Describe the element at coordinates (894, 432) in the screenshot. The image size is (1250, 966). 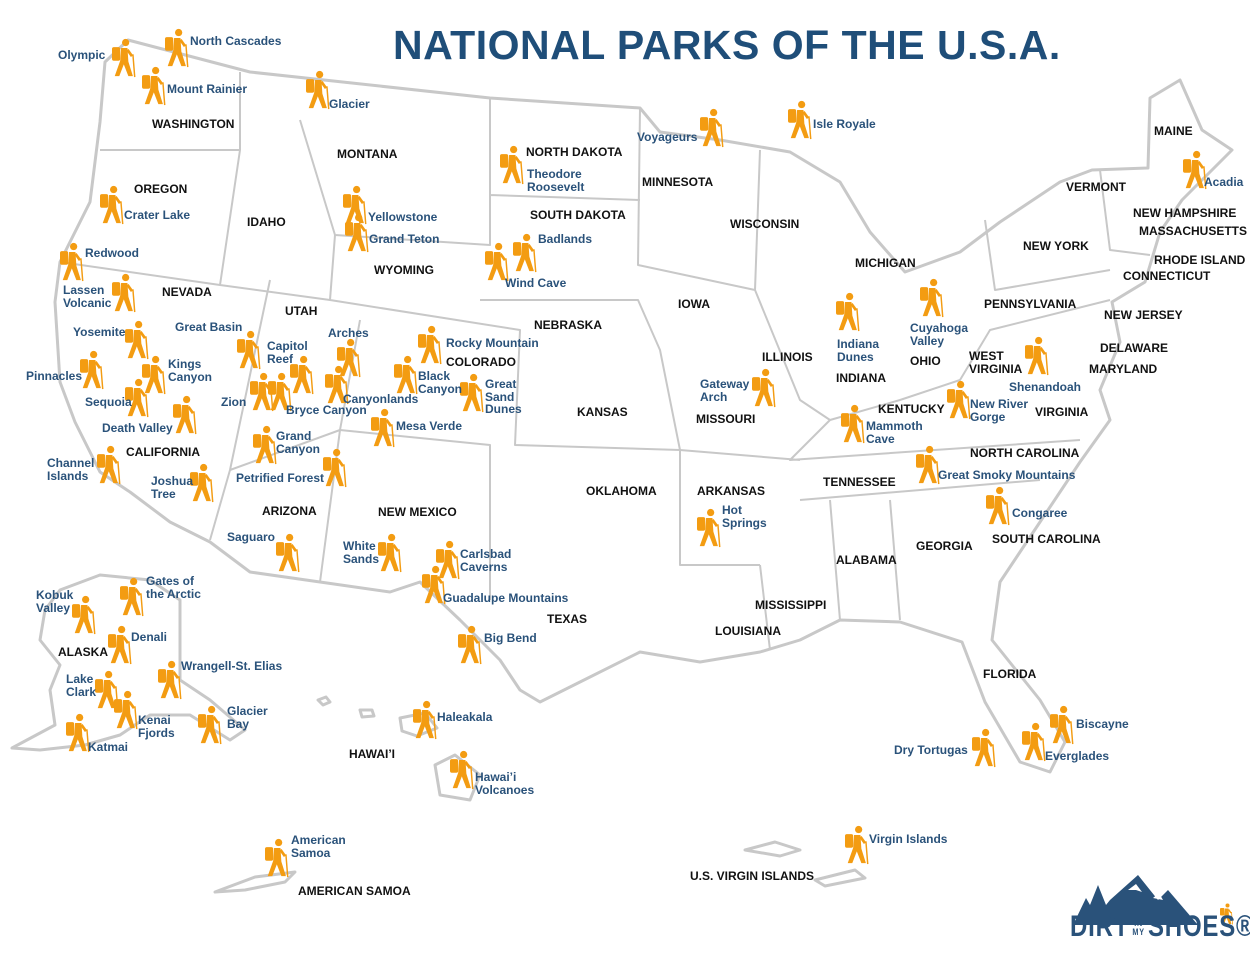
I see `park-label-mammoth-cave: Mammoth Cave` at that location.